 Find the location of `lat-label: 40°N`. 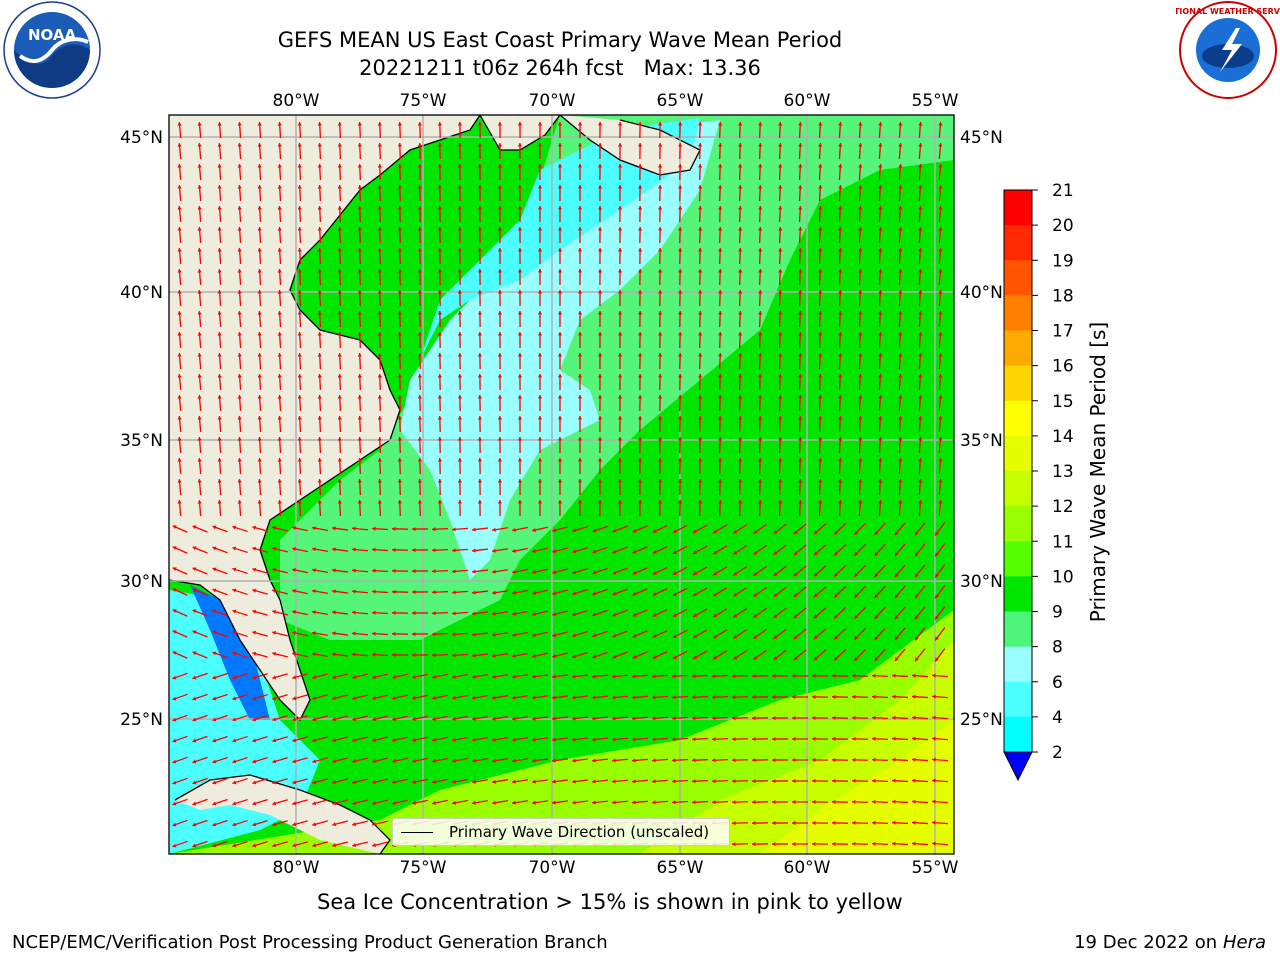

lat-label: 40°N is located at coordinates (981, 293).